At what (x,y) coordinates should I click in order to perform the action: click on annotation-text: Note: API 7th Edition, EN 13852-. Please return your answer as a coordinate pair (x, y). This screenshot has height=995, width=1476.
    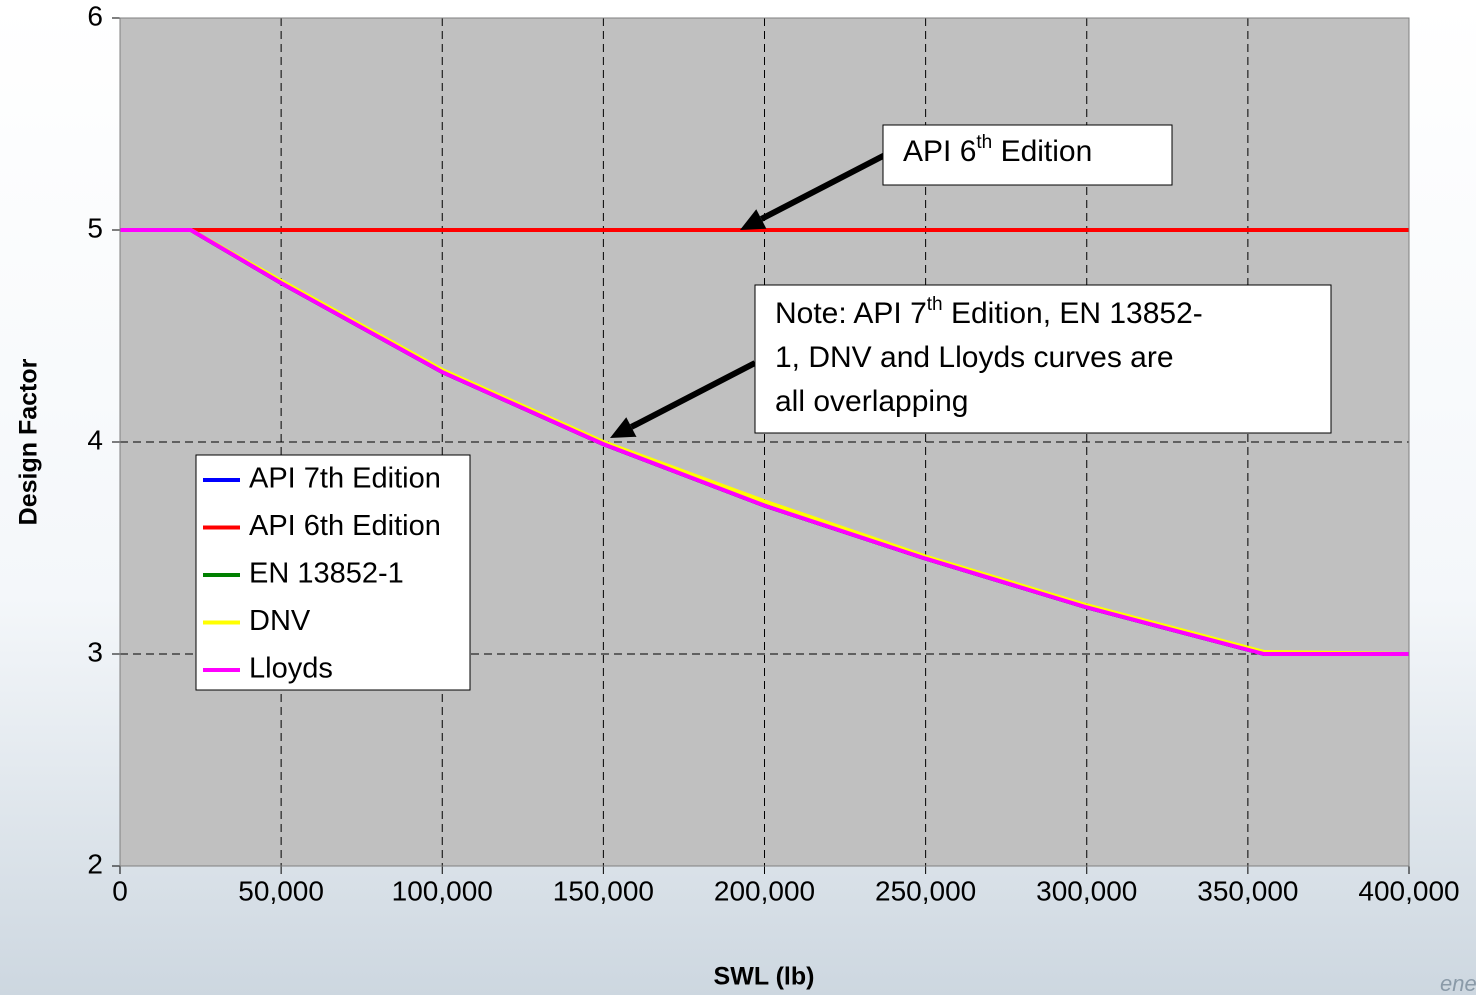
    Looking at the image, I should click on (989, 312).